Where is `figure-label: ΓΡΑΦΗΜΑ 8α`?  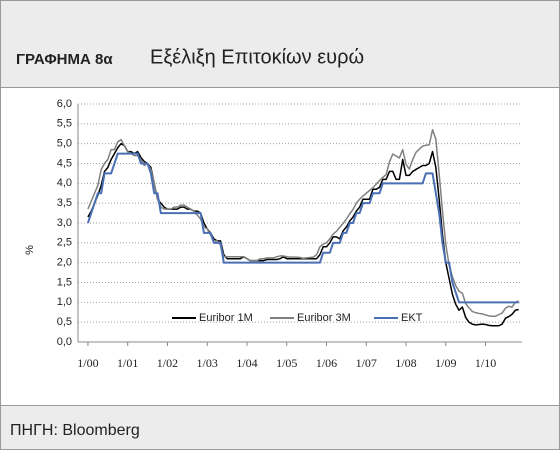 figure-label: ΓΡΑΦΗΜΑ 8α is located at coordinates (64, 59).